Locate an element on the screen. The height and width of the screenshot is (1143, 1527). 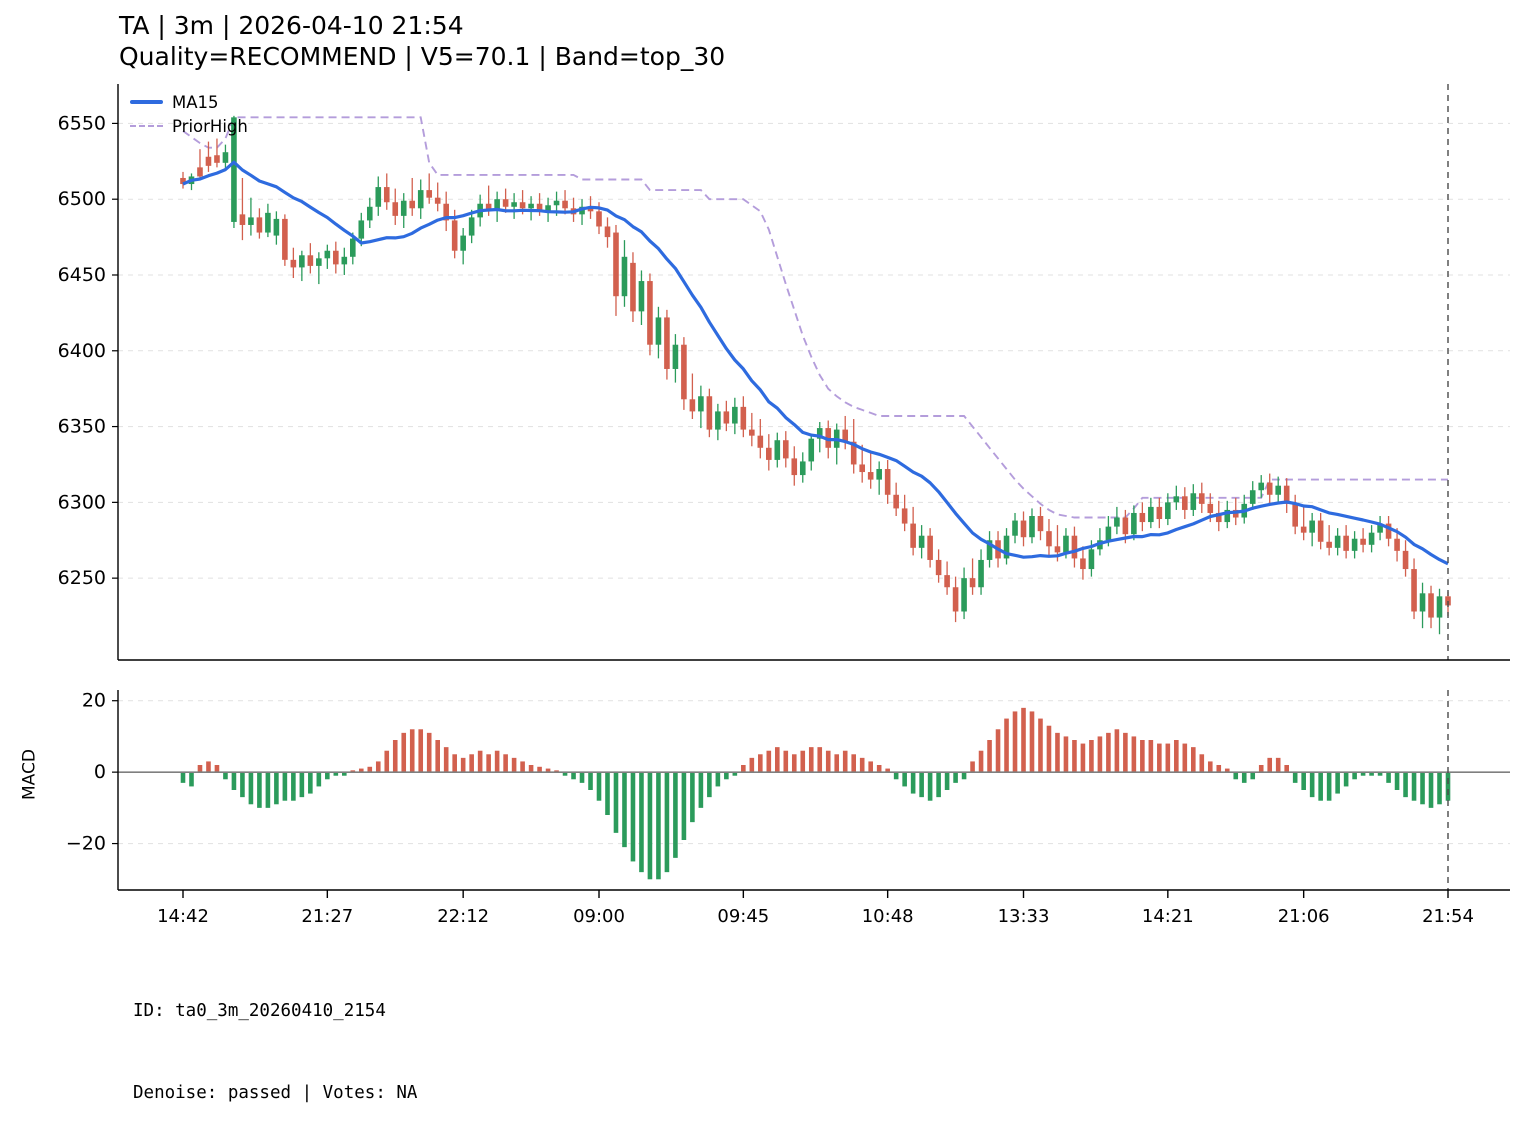
svg-text: 20 is located at coordinates (94, 701).